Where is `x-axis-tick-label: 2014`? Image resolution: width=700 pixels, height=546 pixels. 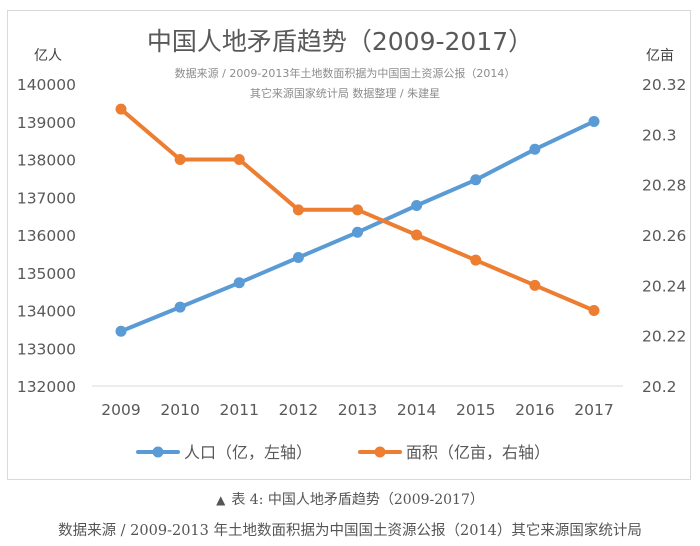
x-axis-tick-label: 2014 is located at coordinates (416, 410).